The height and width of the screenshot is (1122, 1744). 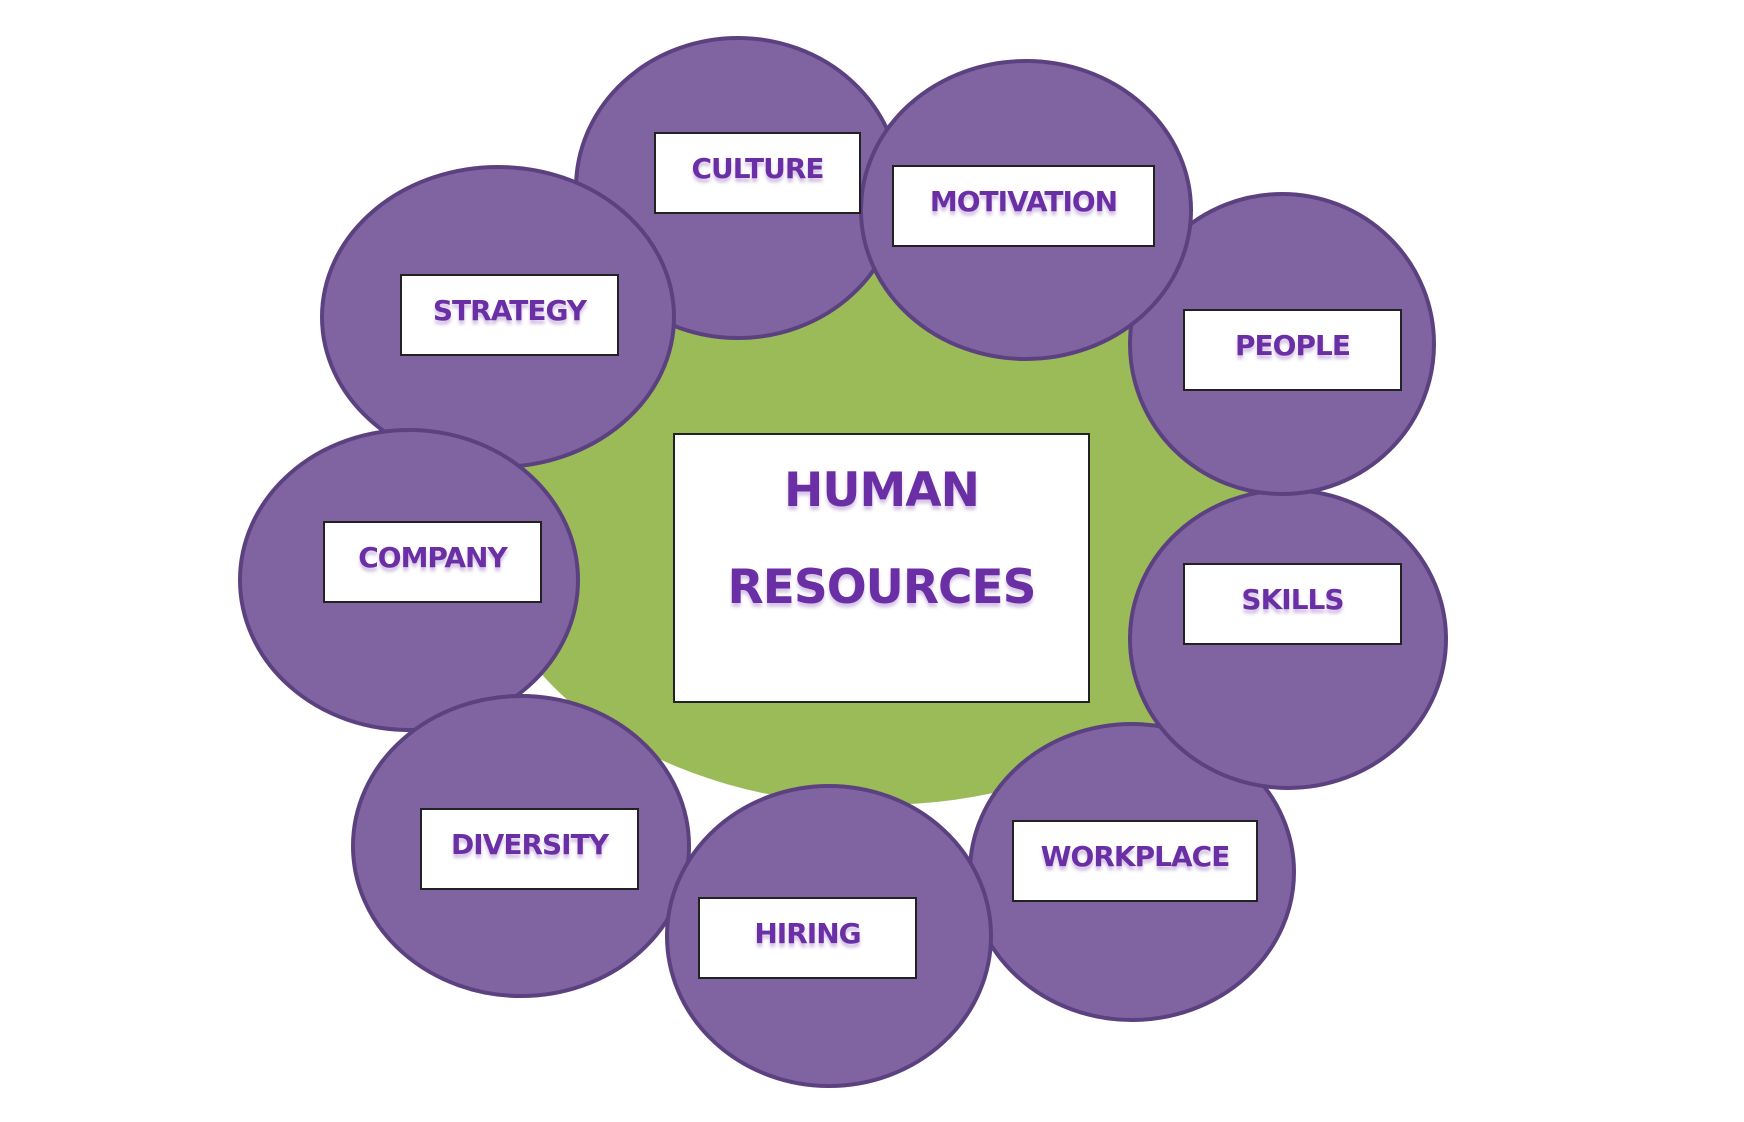 I want to click on node-motivation: MOTIVATION, so click(x=1023, y=206).